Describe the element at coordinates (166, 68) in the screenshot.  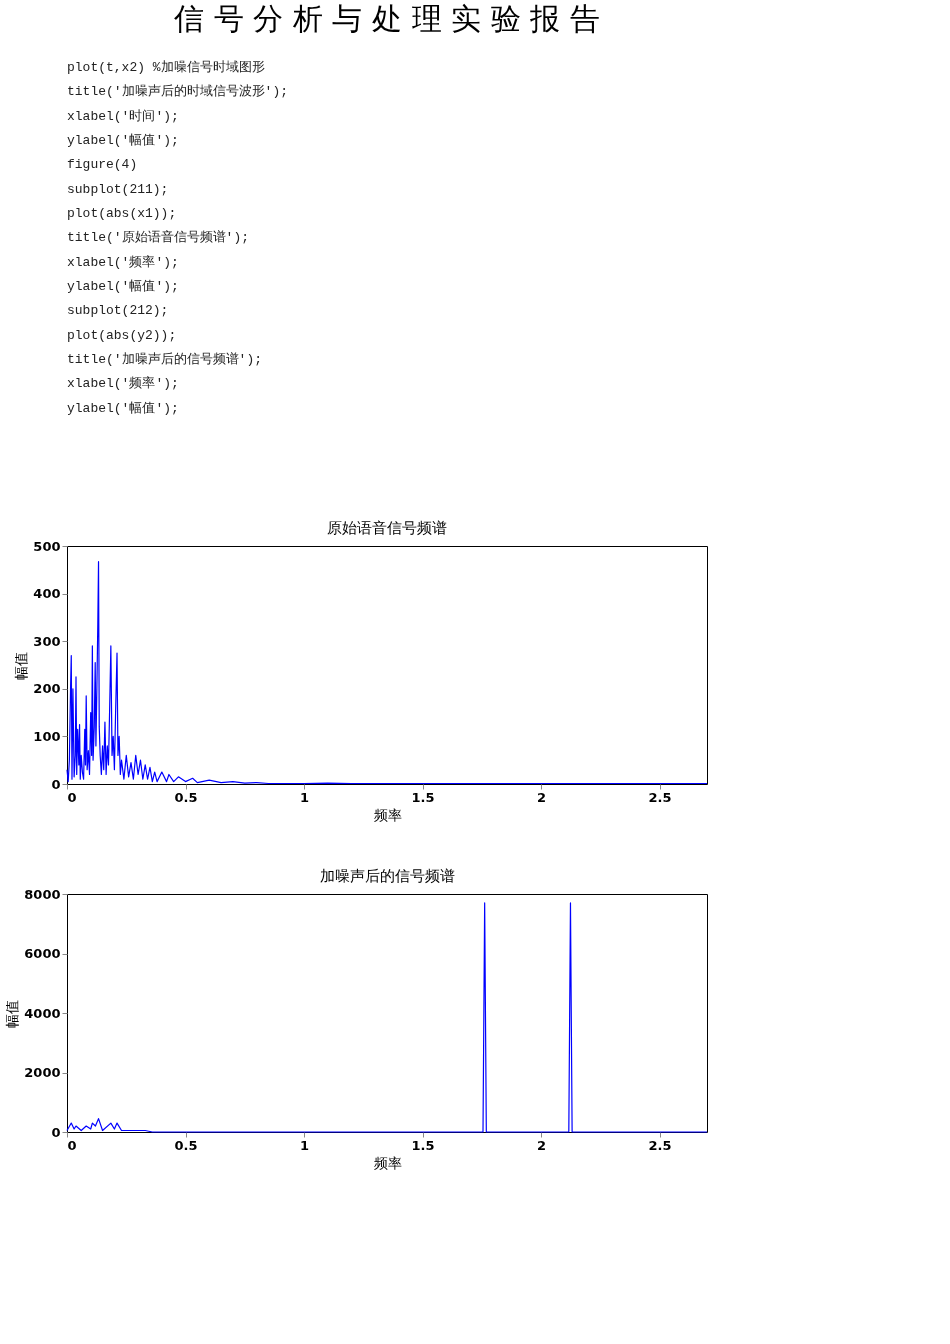
I see `text: plot(t,x2) %加噪信号时域图形` at that location.